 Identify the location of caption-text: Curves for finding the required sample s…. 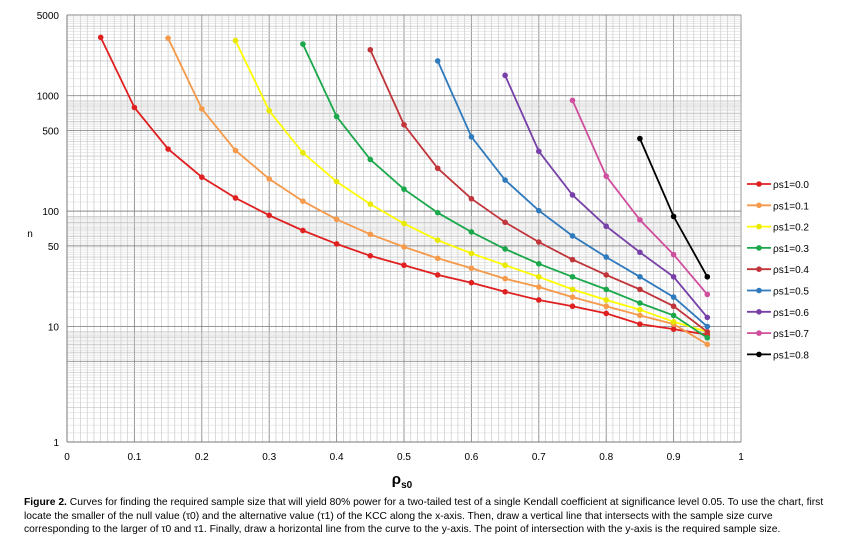
(424, 516).